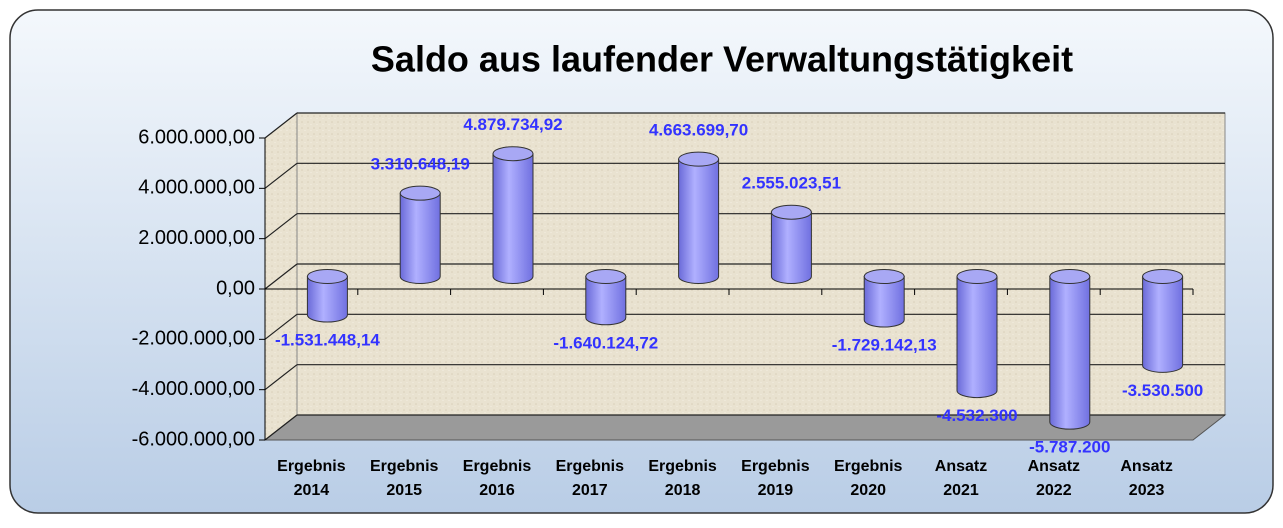 This screenshot has height=528, width=1283. I want to click on data-label: 4.879.734,92, so click(512, 124).